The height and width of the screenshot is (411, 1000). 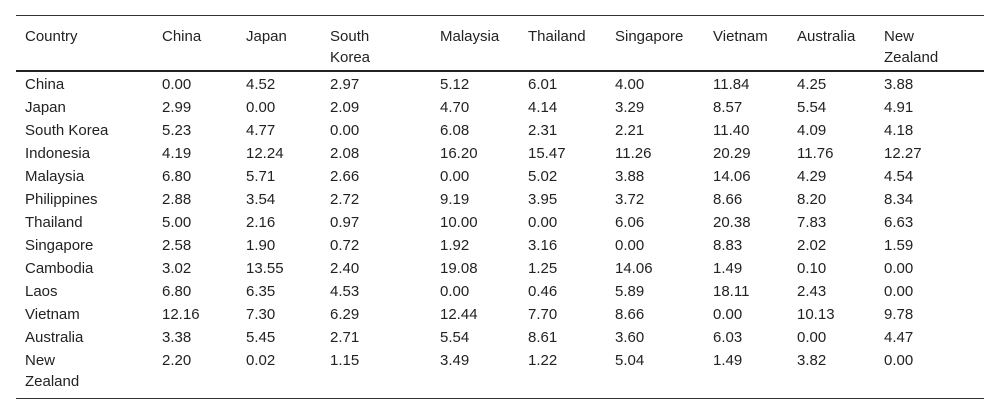 I want to click on table-cell: 11.76, so click(x=831, y=152).